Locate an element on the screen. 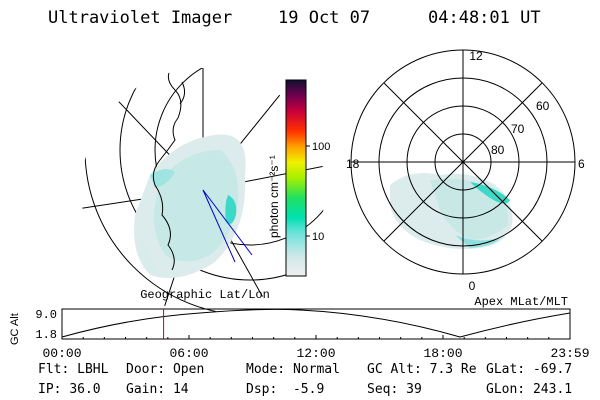  orbit-xtick-label: 12:00 is located at coordinates (315, 353).